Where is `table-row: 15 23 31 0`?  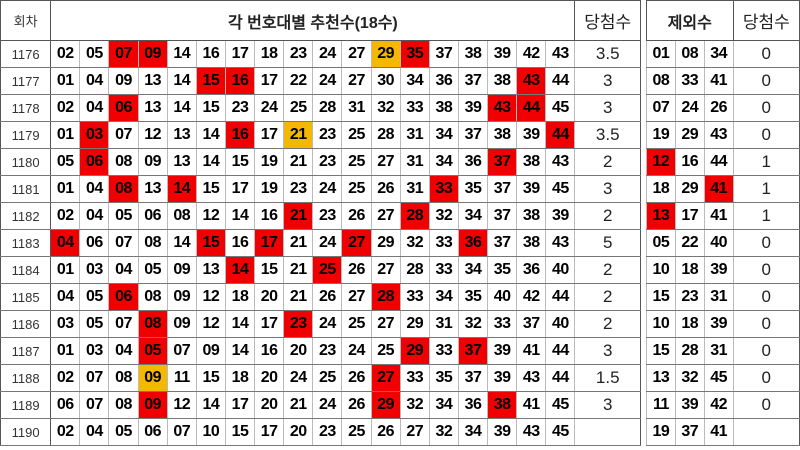
table-row: 15 23 31 0 is located at coordinates (723, 297).